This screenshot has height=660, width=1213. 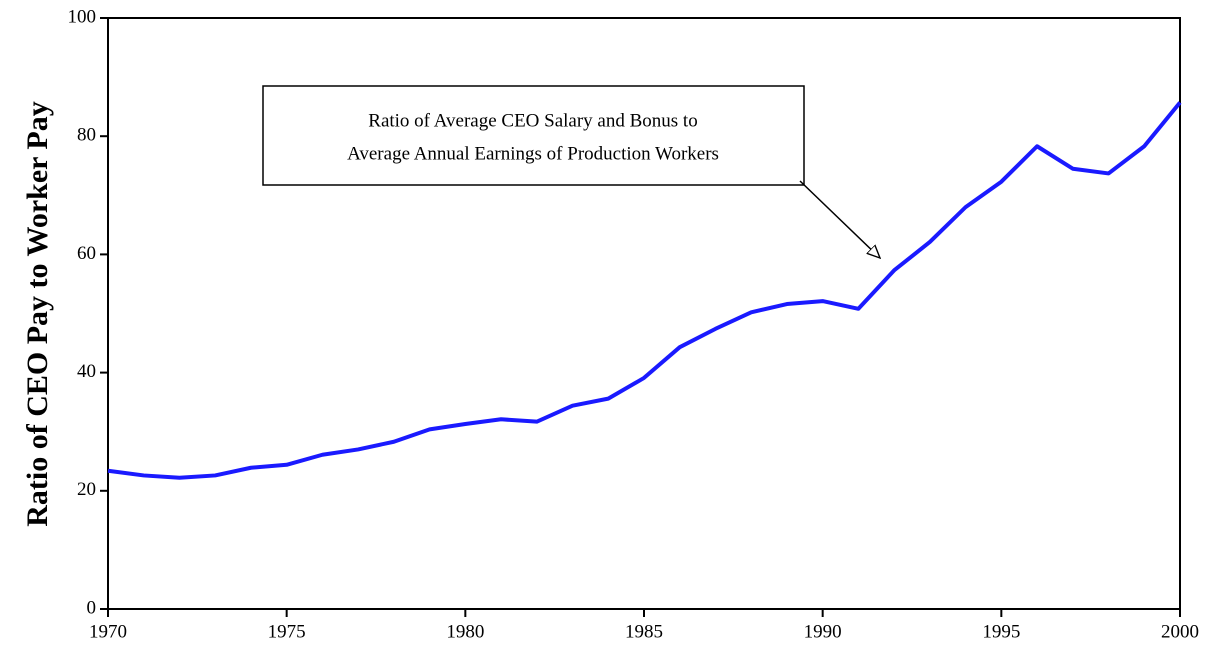 What do you see at coordinates (86, 489) in the screenshot?
I see `y-tick-label: 20` at bounding box center [86, 489].